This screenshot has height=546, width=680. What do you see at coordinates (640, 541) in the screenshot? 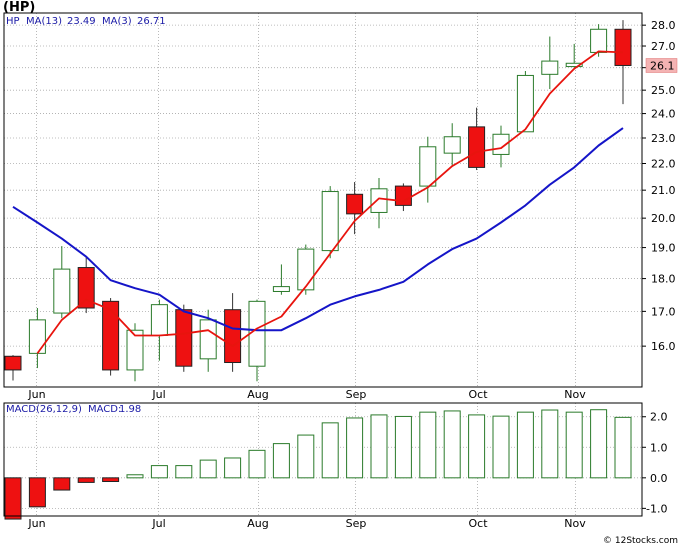
I see `copyright-text: © 12Stocks.com` at bounding box center [640, 541].